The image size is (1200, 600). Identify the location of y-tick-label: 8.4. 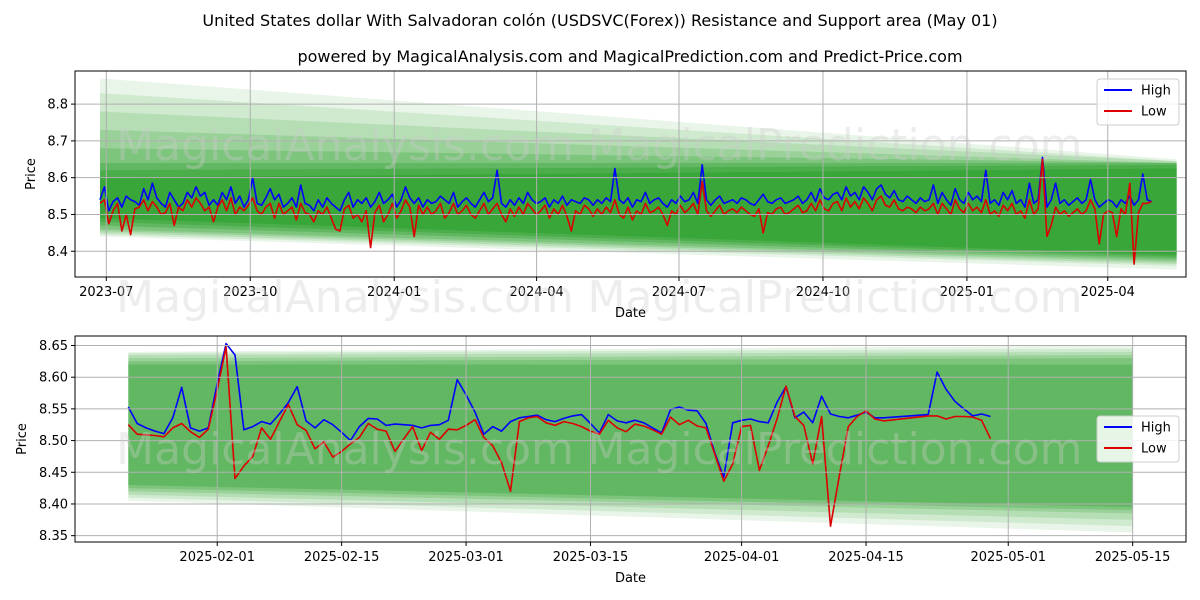
(57, 252).